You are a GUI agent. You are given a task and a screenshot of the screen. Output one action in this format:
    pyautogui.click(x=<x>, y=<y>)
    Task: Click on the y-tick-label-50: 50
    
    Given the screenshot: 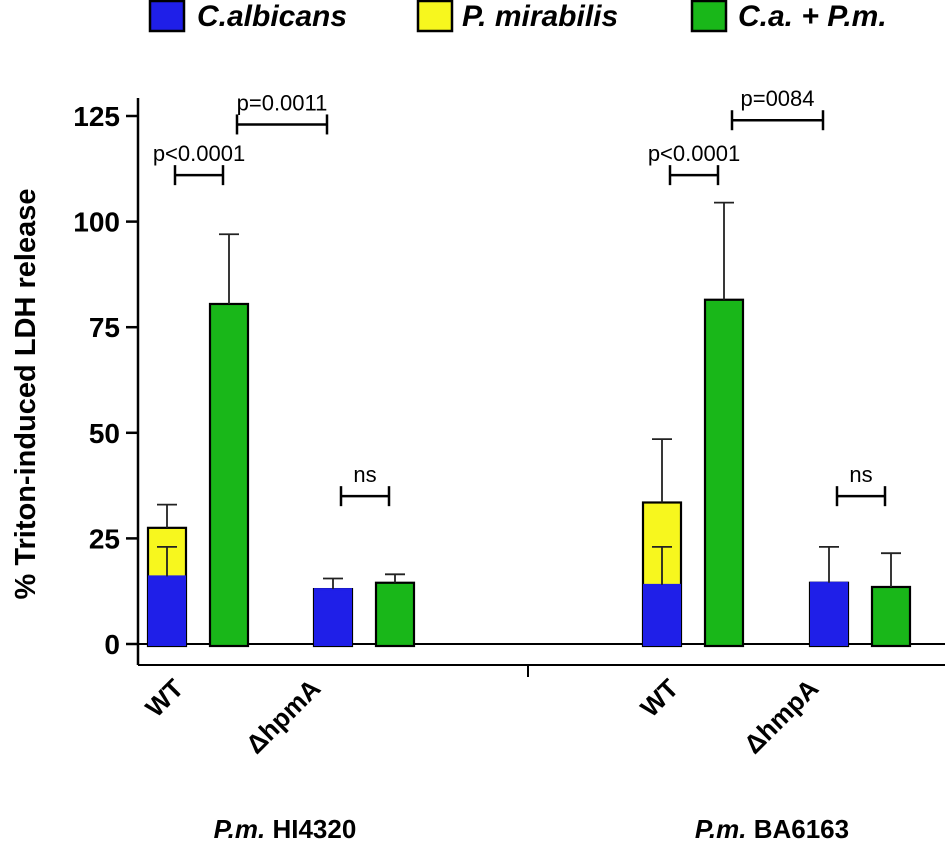 What is the action you would take?
    pyautogui.click(x=104, y=433)
    